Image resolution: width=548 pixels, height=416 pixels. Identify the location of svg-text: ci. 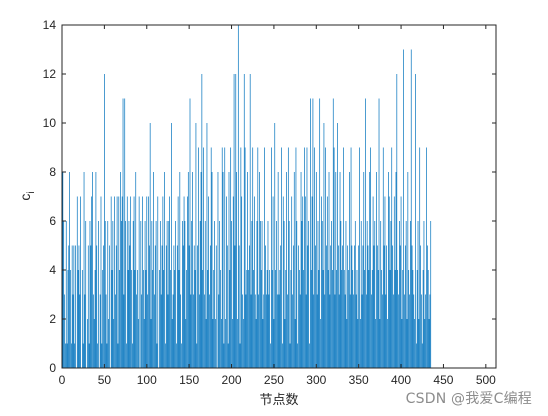
(27, 195).